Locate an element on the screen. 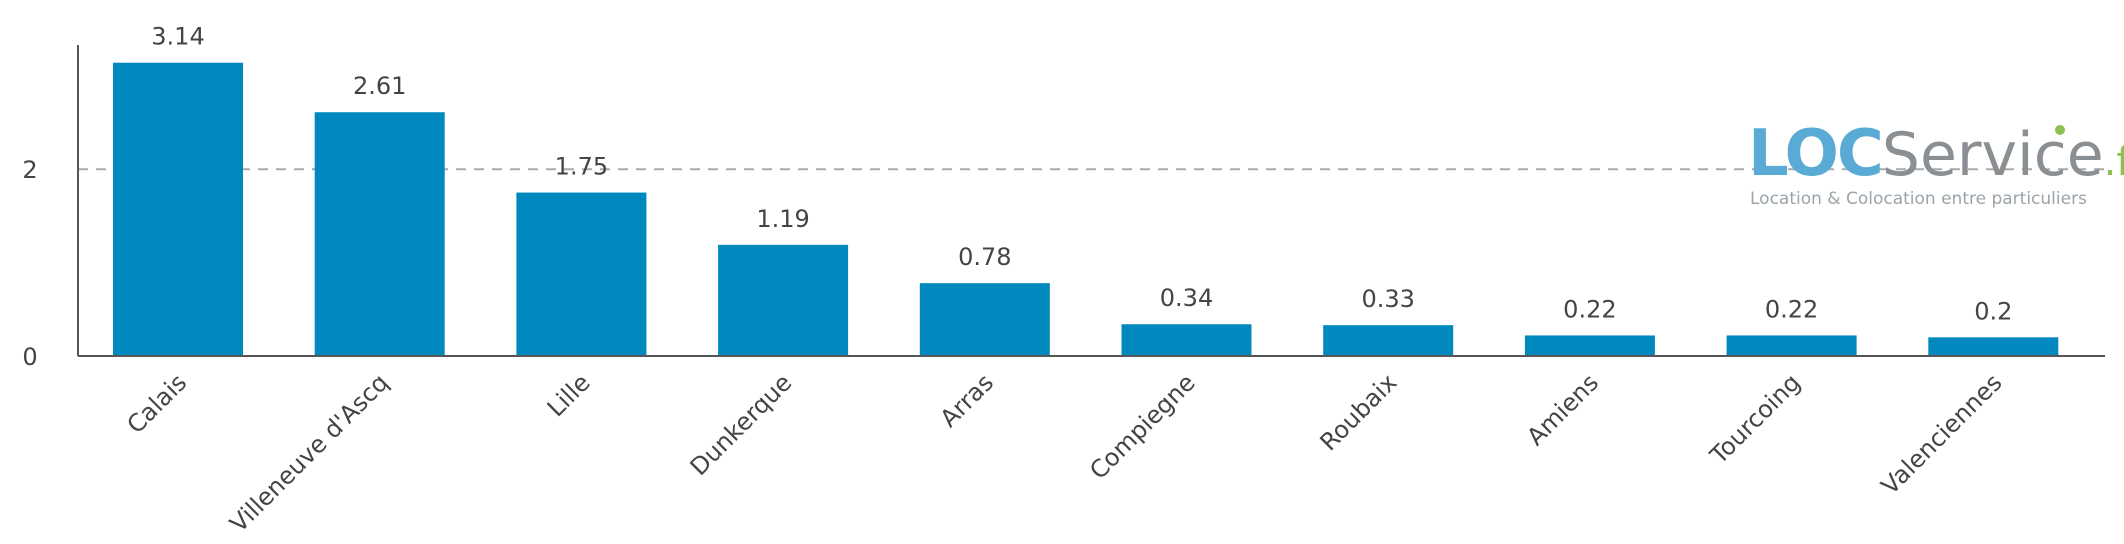 The width and height of the screenshot is (2124, 544). data-label: 0.33 is located at coordinates (1387, 299).